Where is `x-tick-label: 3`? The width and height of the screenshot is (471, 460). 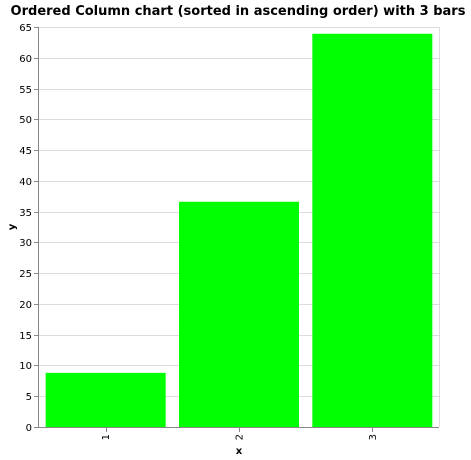 x-tick-label: 3 is located at coordinates (373, 437).